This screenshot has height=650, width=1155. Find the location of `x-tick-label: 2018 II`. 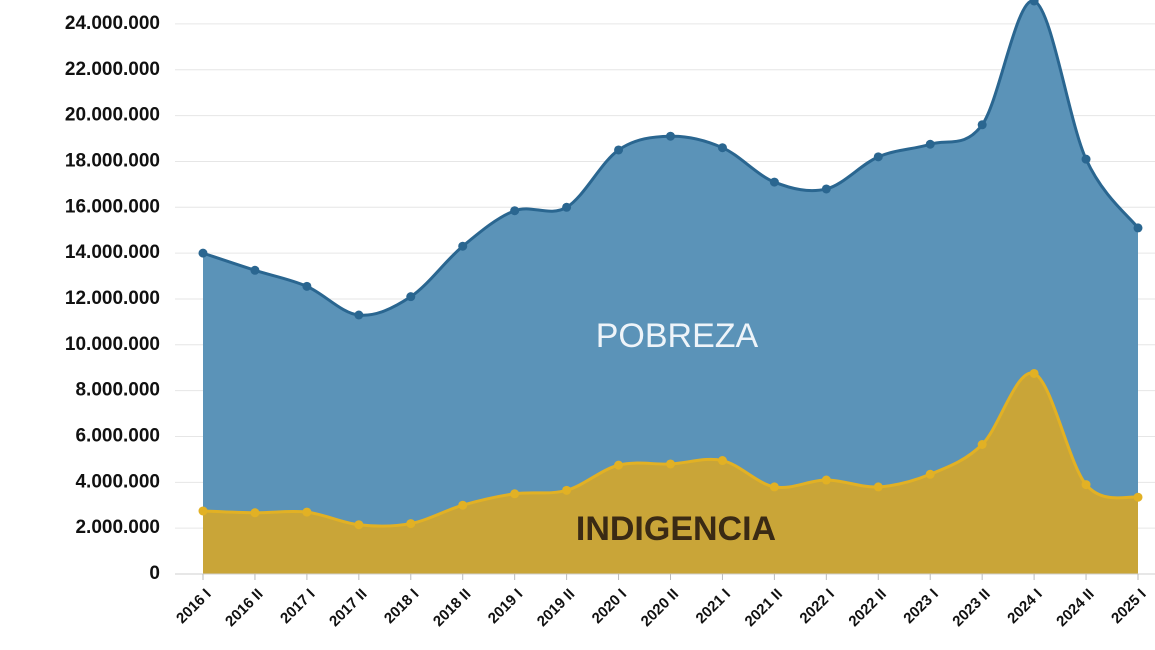

x-tick-label: 2018 II is located at coordinates (452, 608).